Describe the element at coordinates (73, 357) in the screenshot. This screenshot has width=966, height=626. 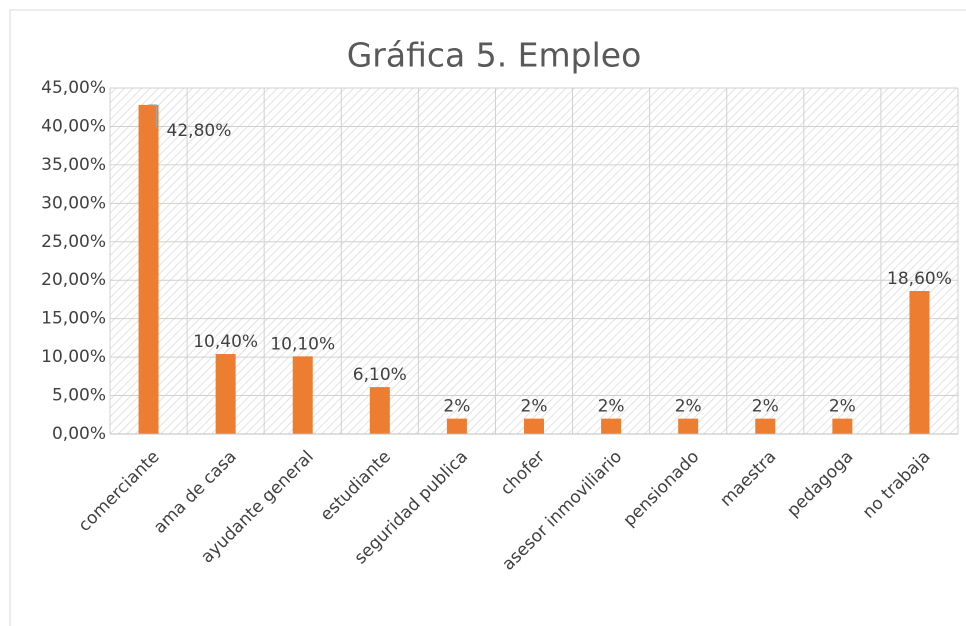
I see `y-tick-label: 10,00%` at that location.